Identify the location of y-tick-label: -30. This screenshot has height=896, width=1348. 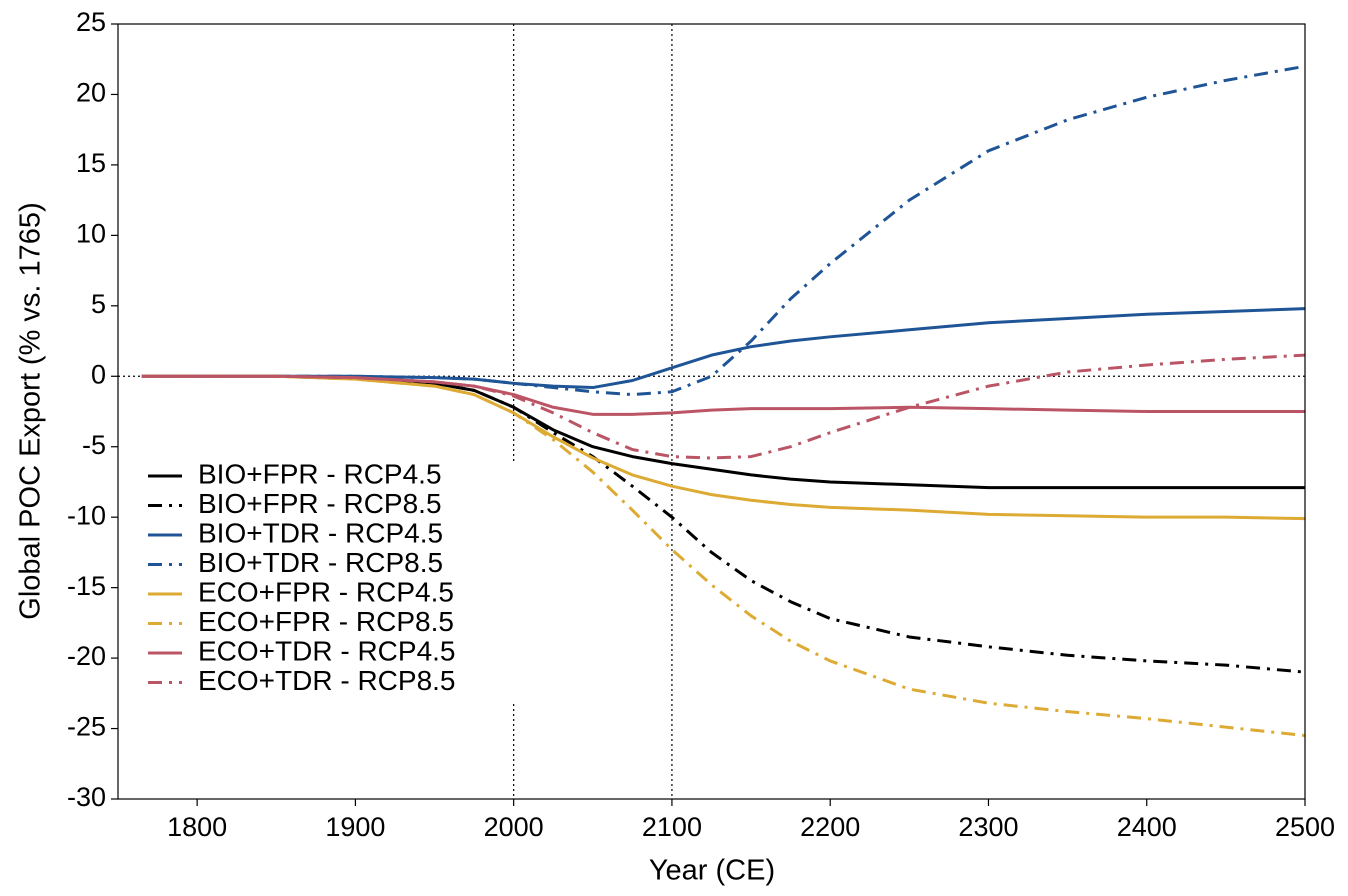
(86, 797).